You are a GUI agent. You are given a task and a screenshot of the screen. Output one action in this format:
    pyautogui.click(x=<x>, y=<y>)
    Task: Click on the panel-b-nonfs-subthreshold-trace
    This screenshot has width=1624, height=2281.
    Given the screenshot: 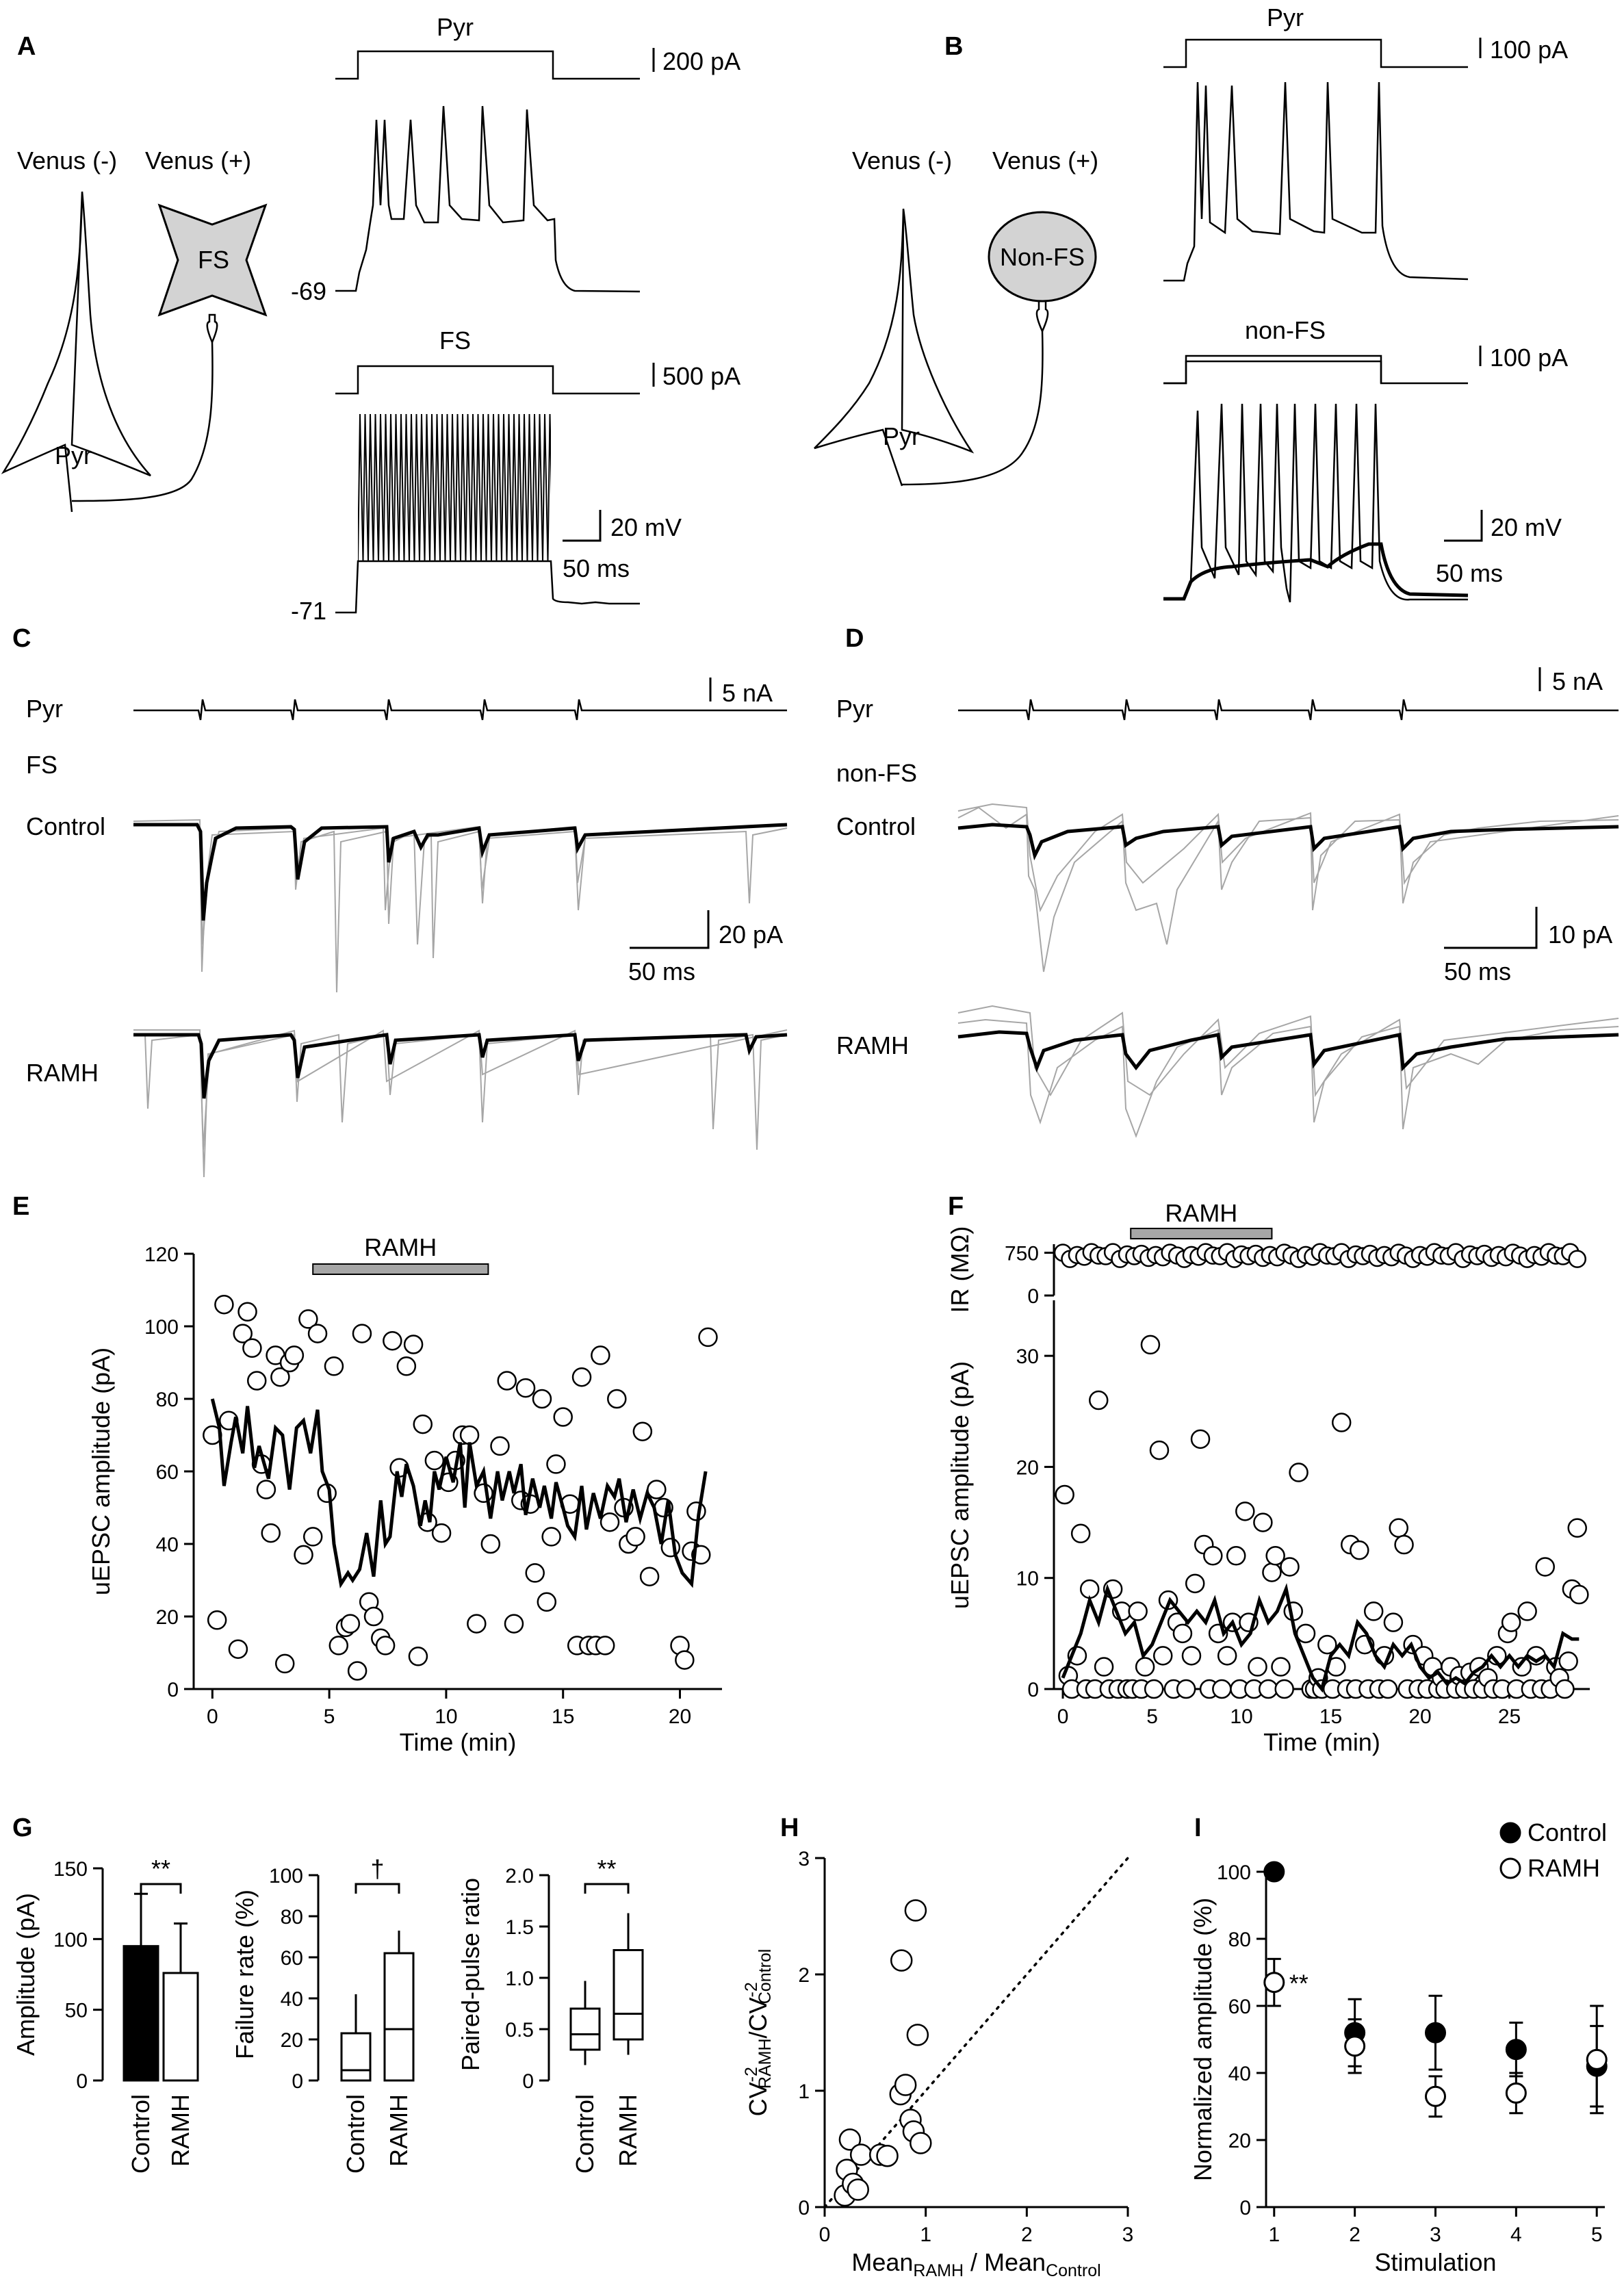 What is the action you would take?
    pyautogui.click(x=1316, y=571)
    